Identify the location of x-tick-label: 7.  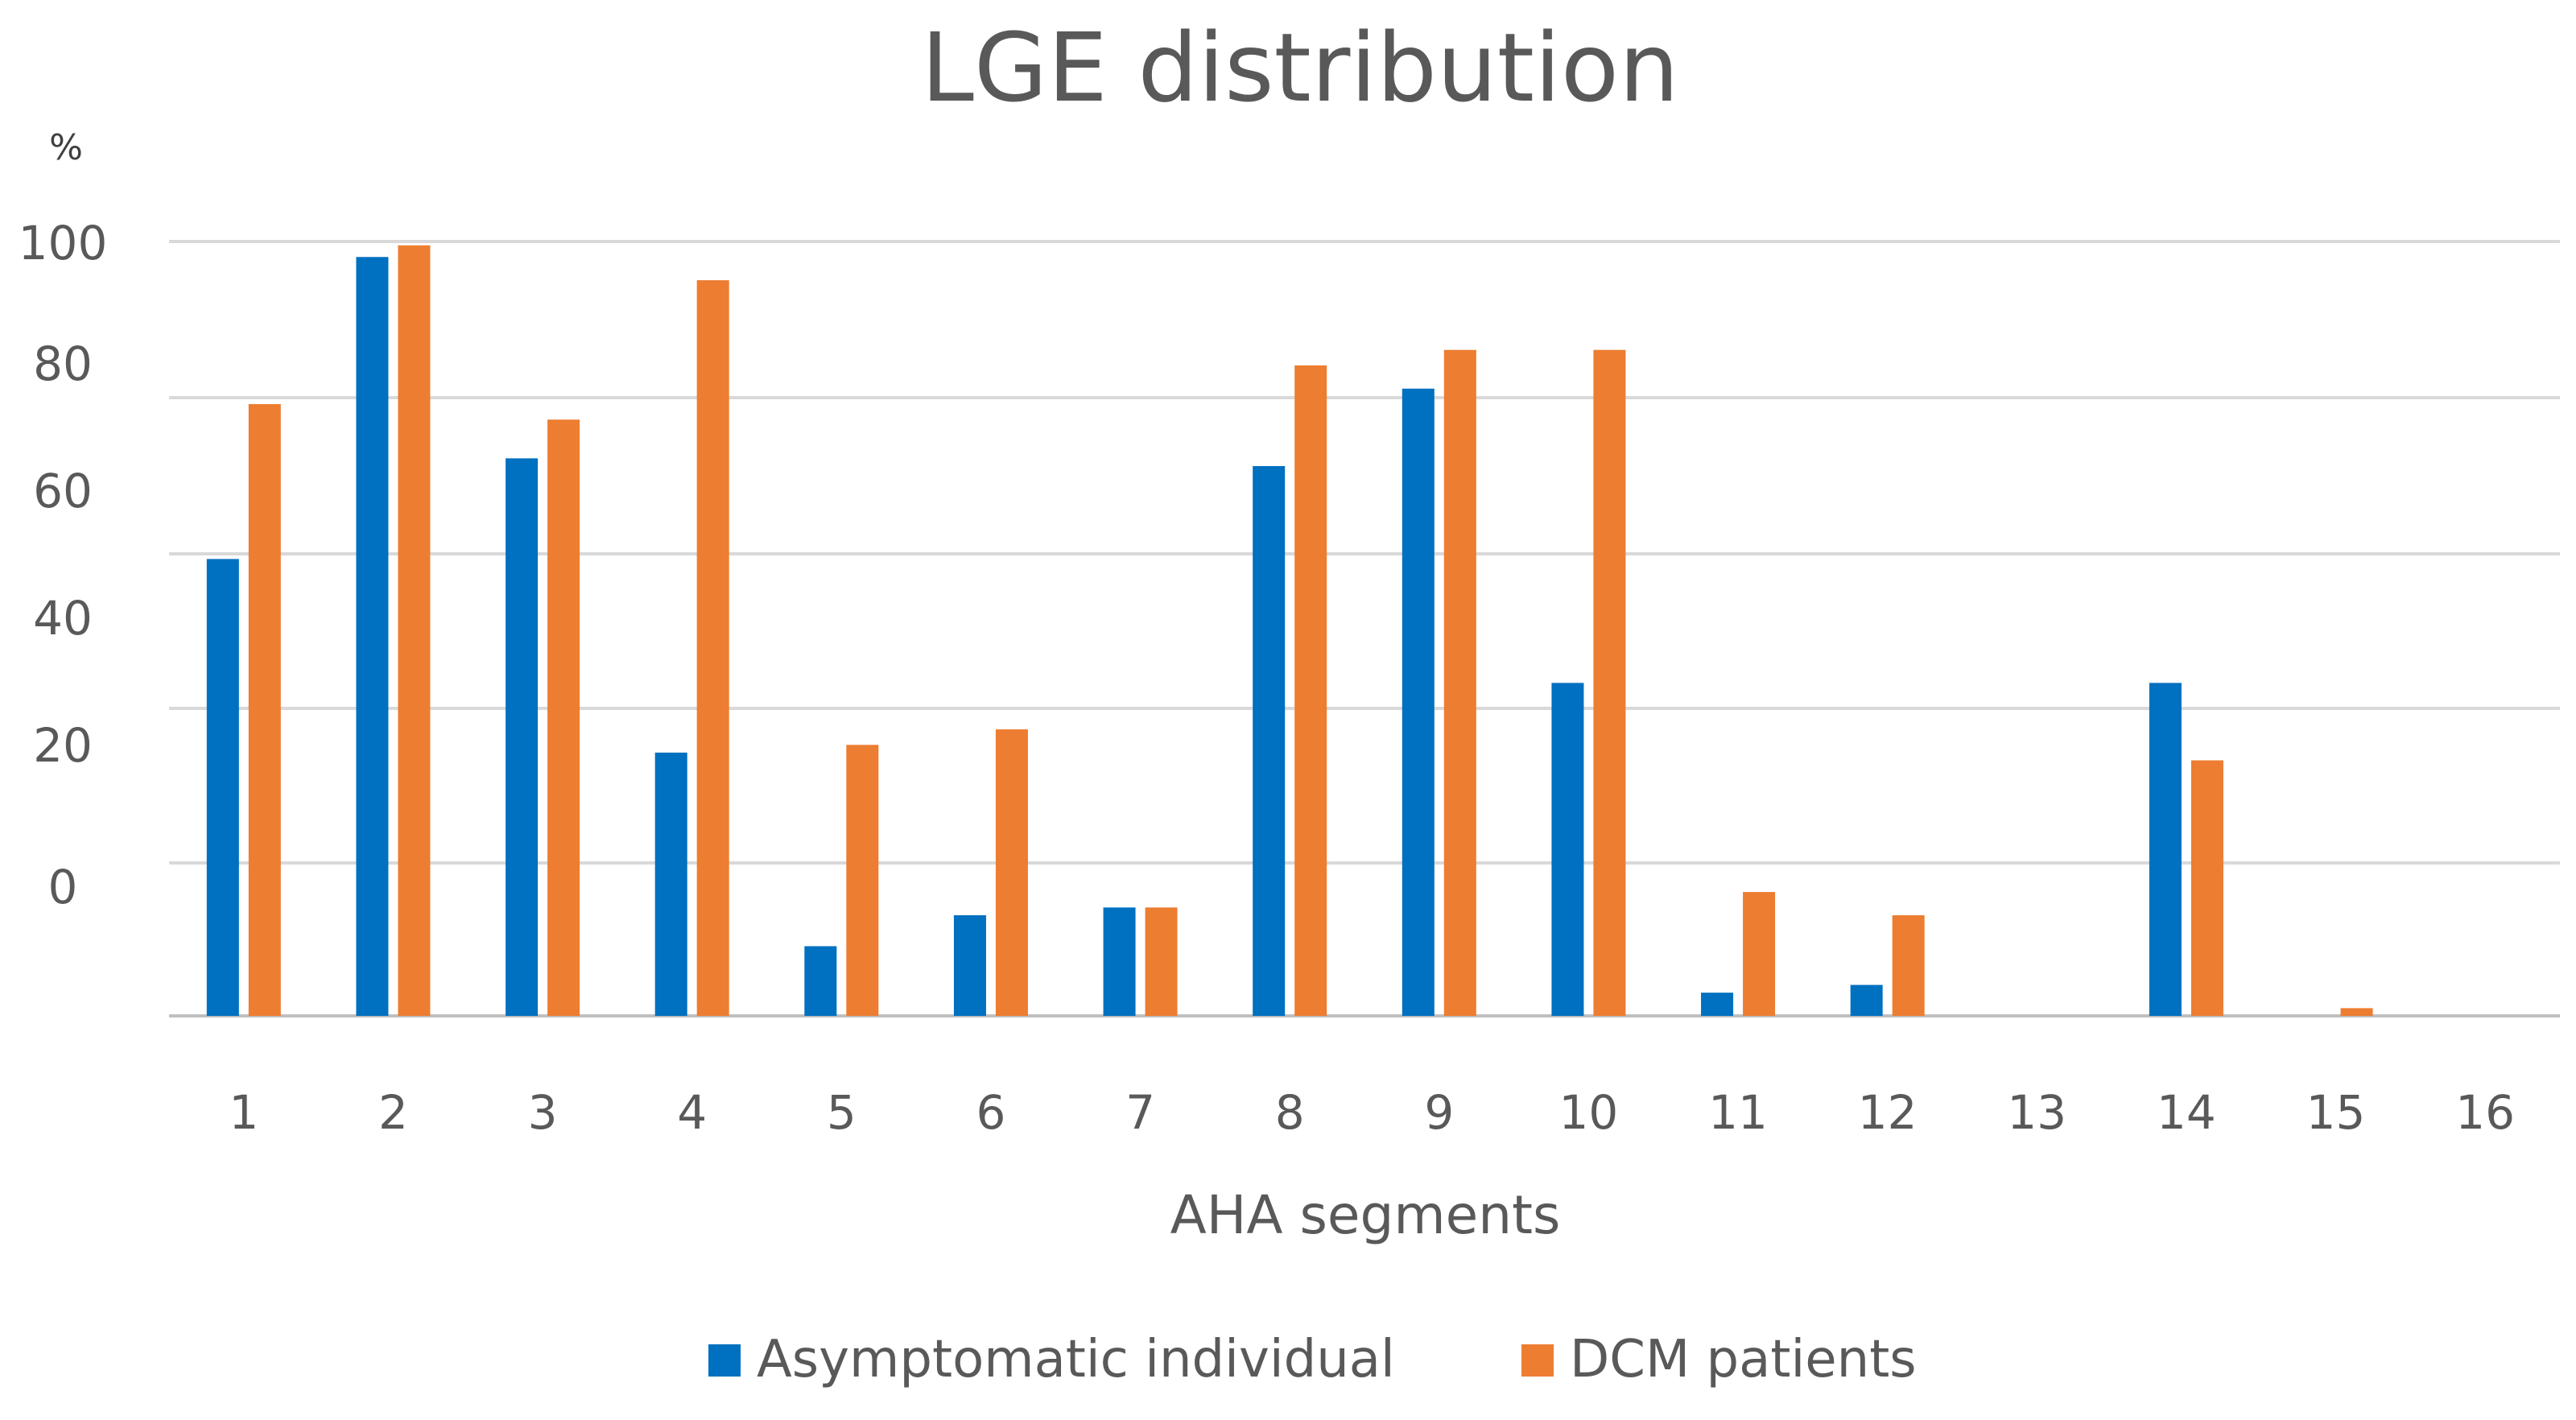
(1140, 1112).